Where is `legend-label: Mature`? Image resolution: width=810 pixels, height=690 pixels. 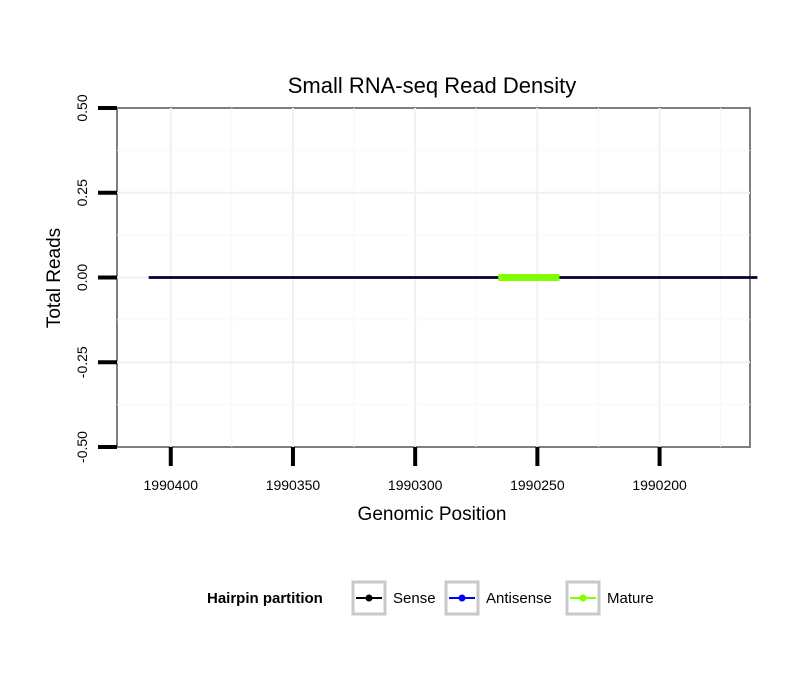 legend-label: Mature is located at coordinates (630, 598).